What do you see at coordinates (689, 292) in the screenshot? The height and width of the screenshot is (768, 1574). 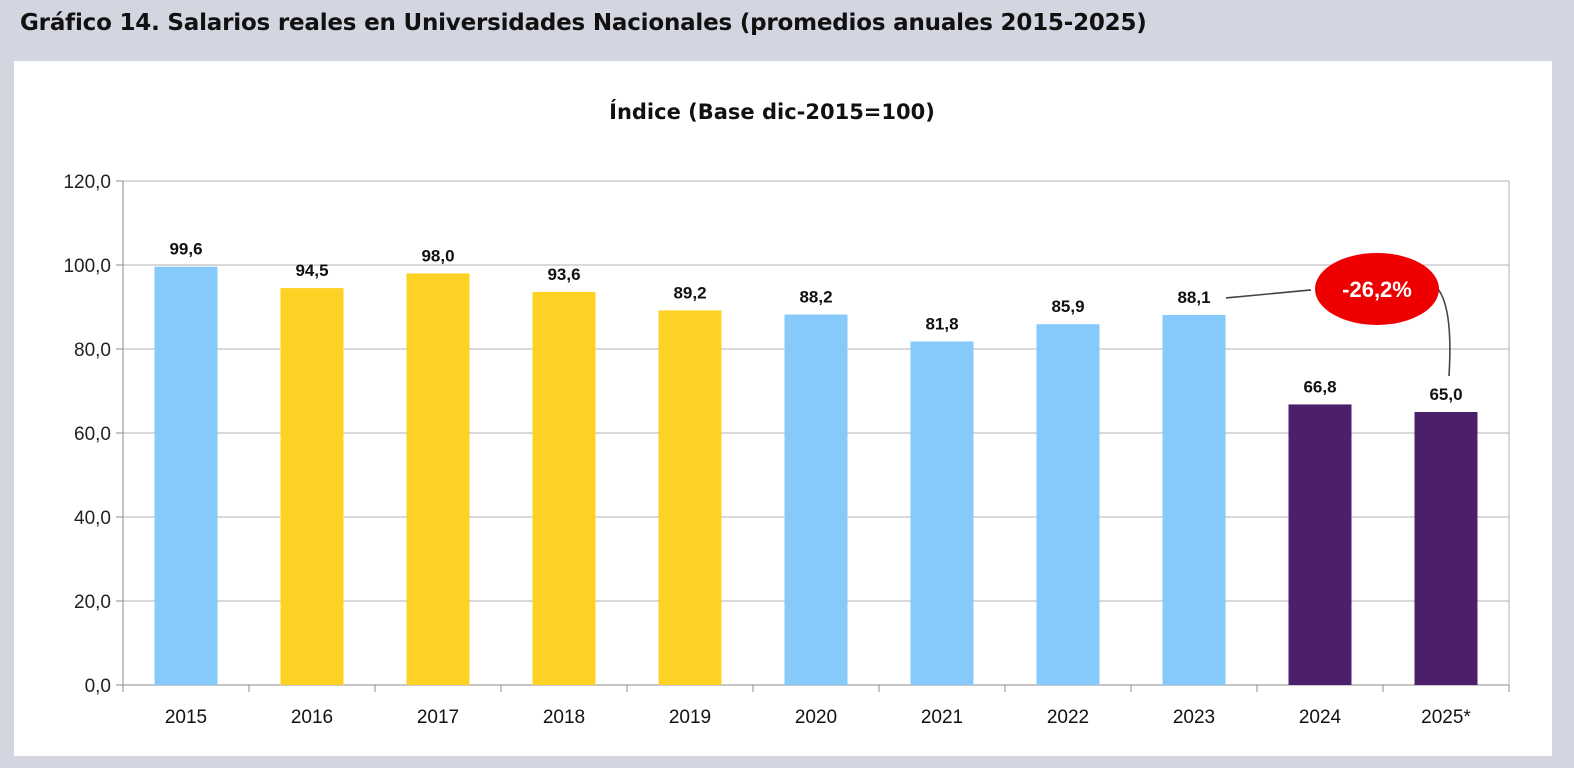 I see `value-label: 89,2` at bounding box center [689, 292].